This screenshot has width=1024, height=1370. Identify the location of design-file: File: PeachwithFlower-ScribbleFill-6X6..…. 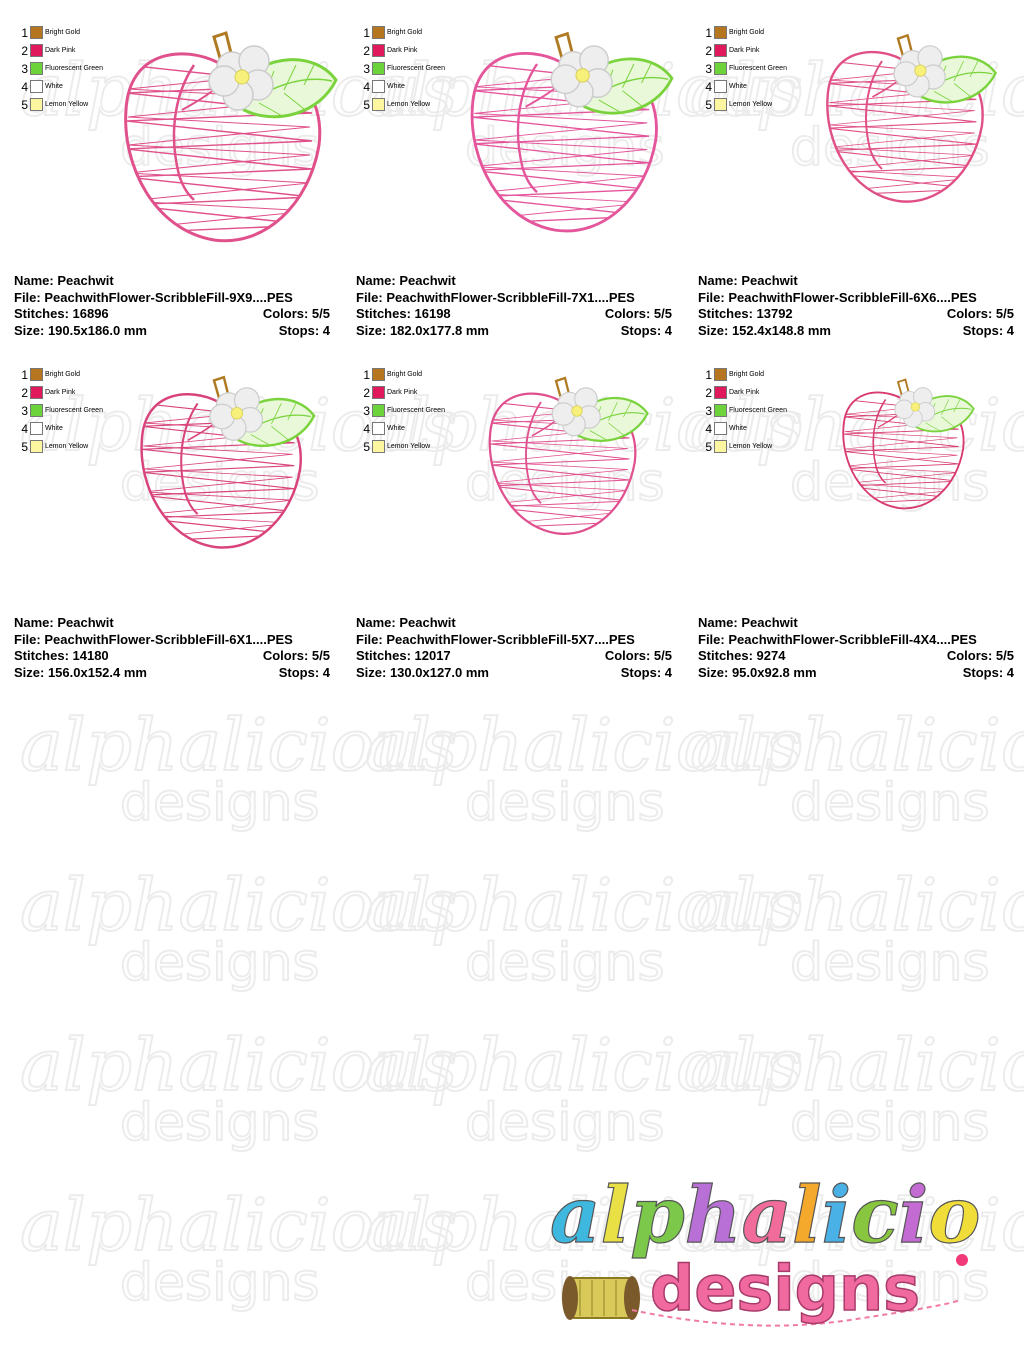
(837, 297).